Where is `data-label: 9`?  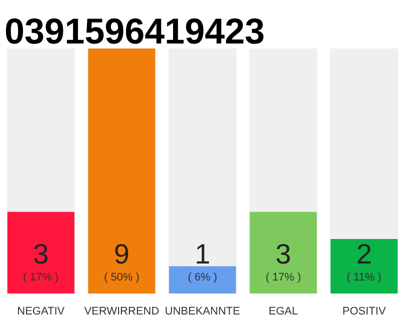
data-label: 9 is located at coordinates (122, 254).